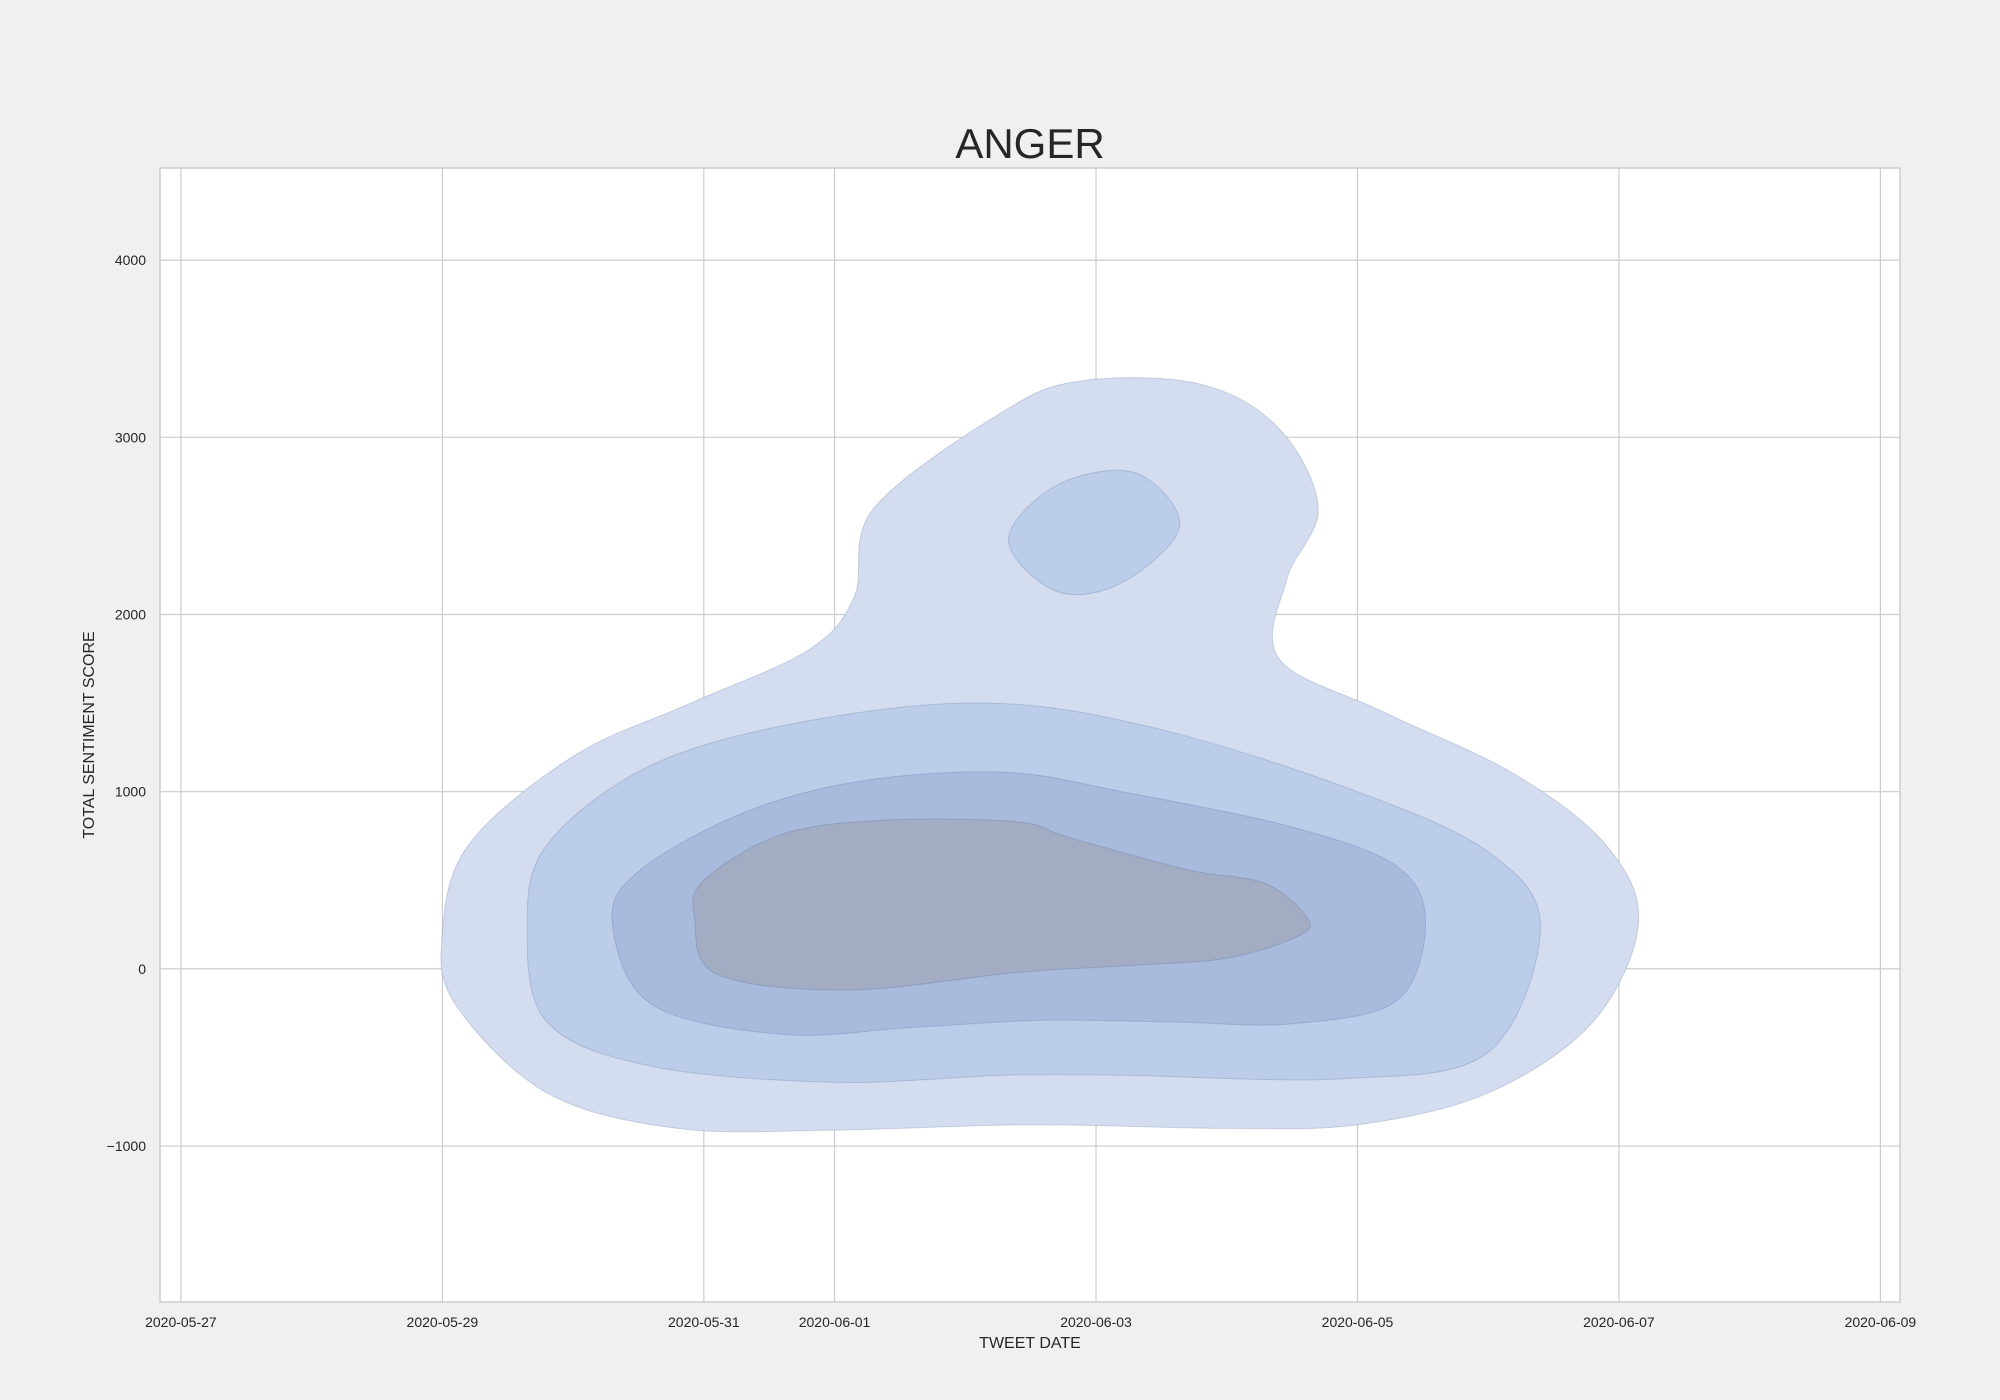 This screenshot has width=2000, height=1400. Describe the element at coordinates (1619, 1322) in the screenshot. I see `x-tick-label: 2020-06-07` at that location.